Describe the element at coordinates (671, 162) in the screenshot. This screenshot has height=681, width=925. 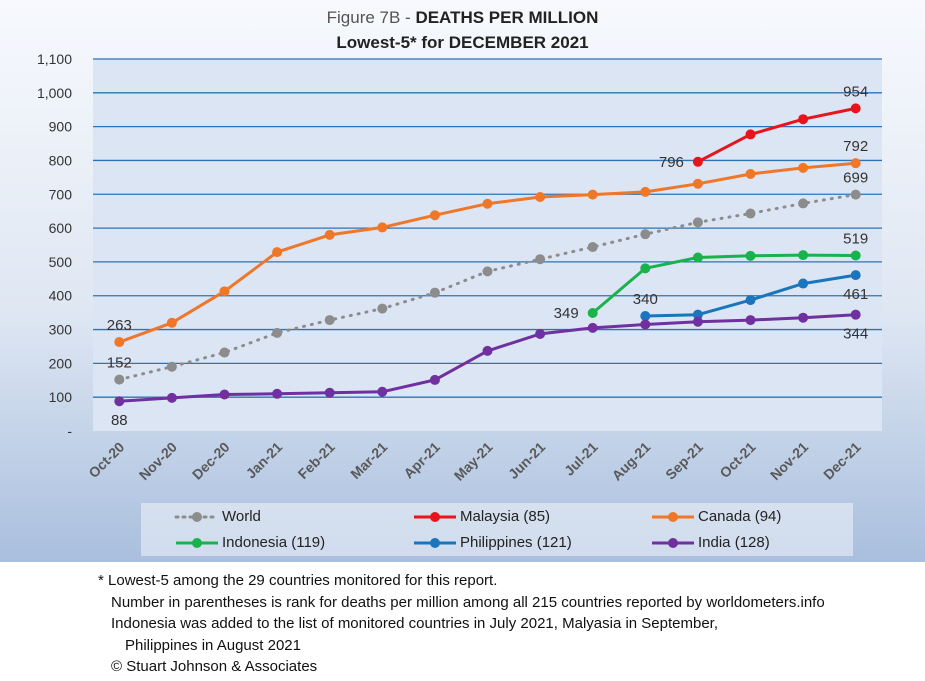
I see `data-label: 796` at that location.